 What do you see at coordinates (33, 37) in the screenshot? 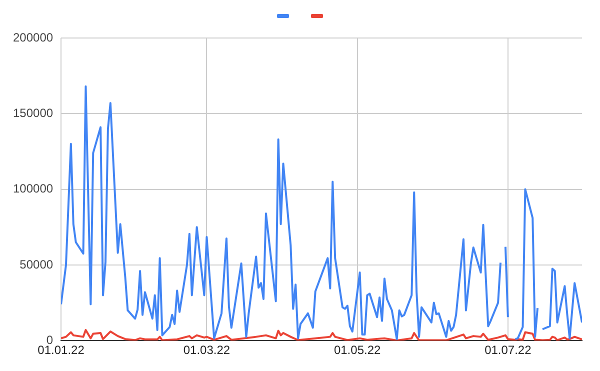
I see `y-tick-label: 200000` at bounding box center [33, 37].